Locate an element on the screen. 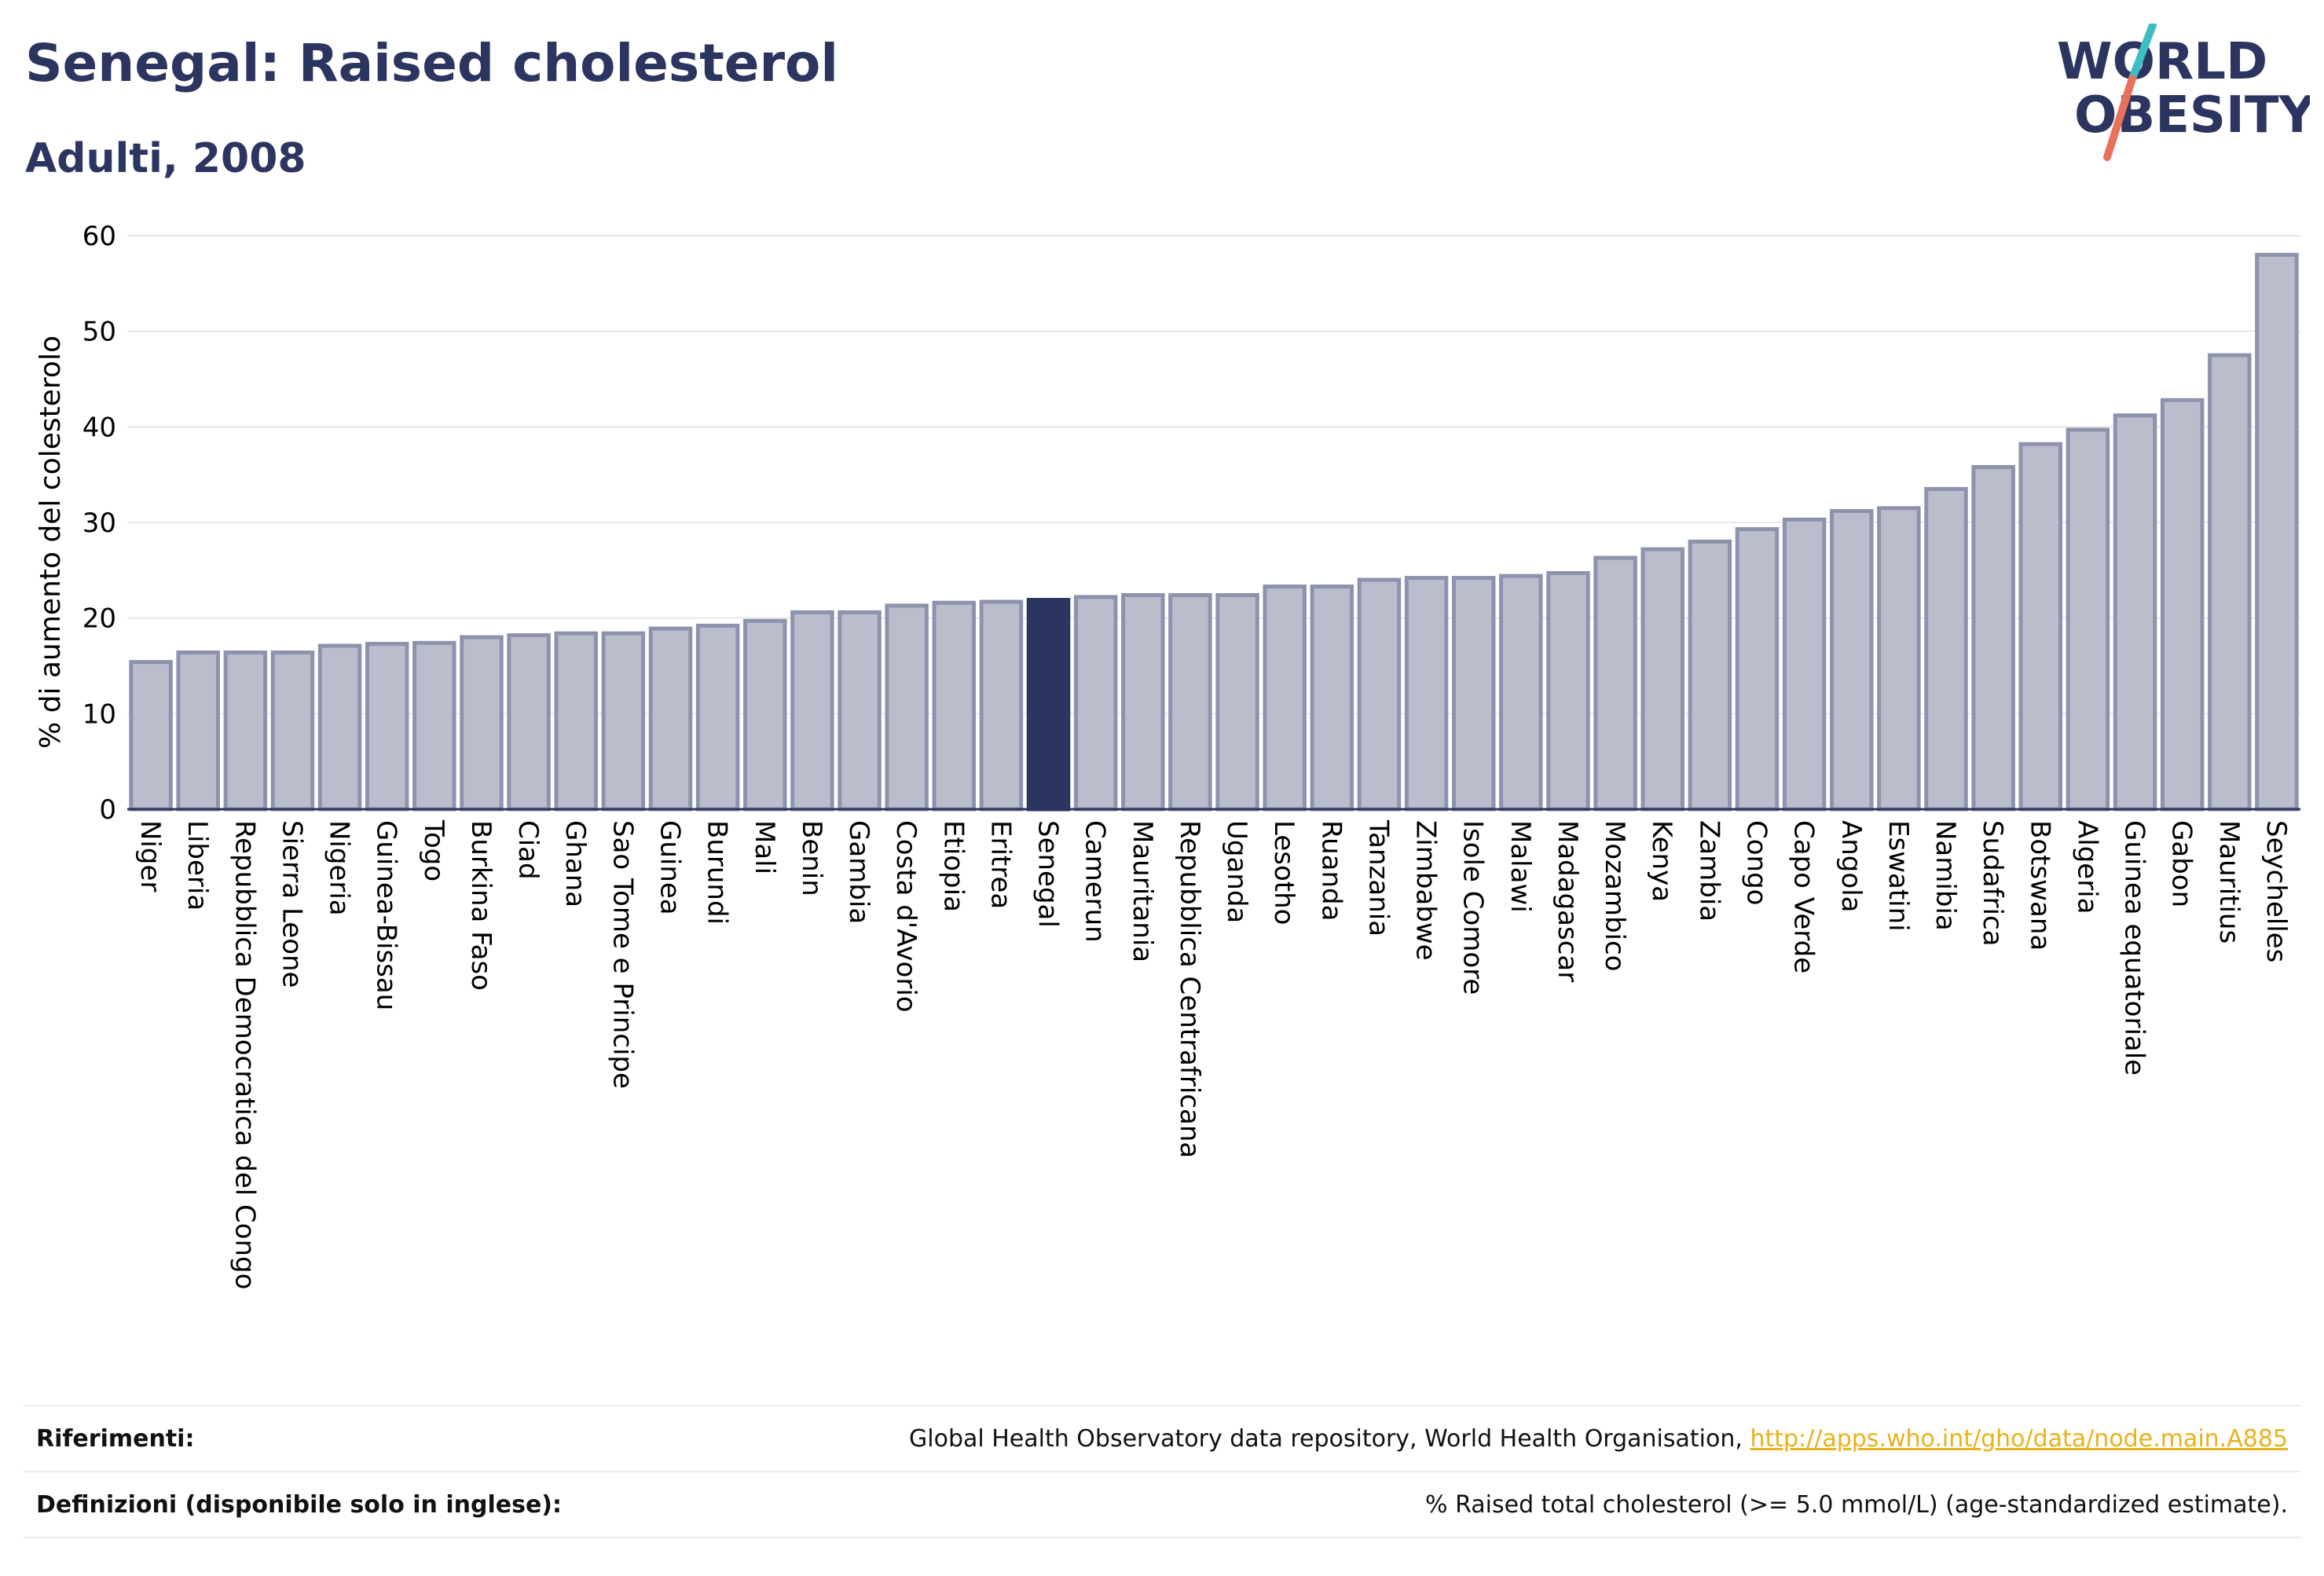 The image size is (2324, 1576). chart-title: Senegal: Raised cholesterol is located at coordinates (432, 63).